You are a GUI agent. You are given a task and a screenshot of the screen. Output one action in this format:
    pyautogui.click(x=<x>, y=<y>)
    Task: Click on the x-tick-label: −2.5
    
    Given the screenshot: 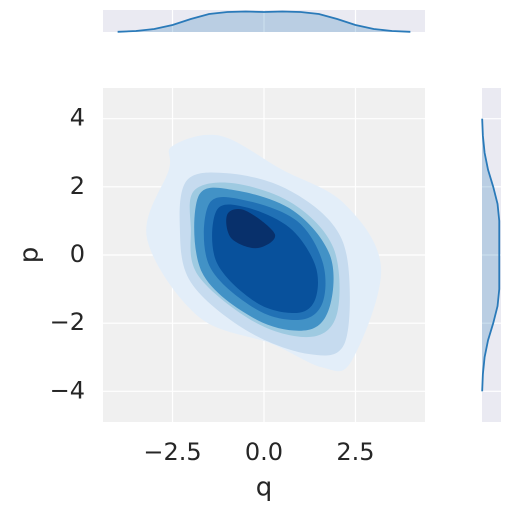 What is the action you would take?
    pyautogui.click(x=172, y=452)
    